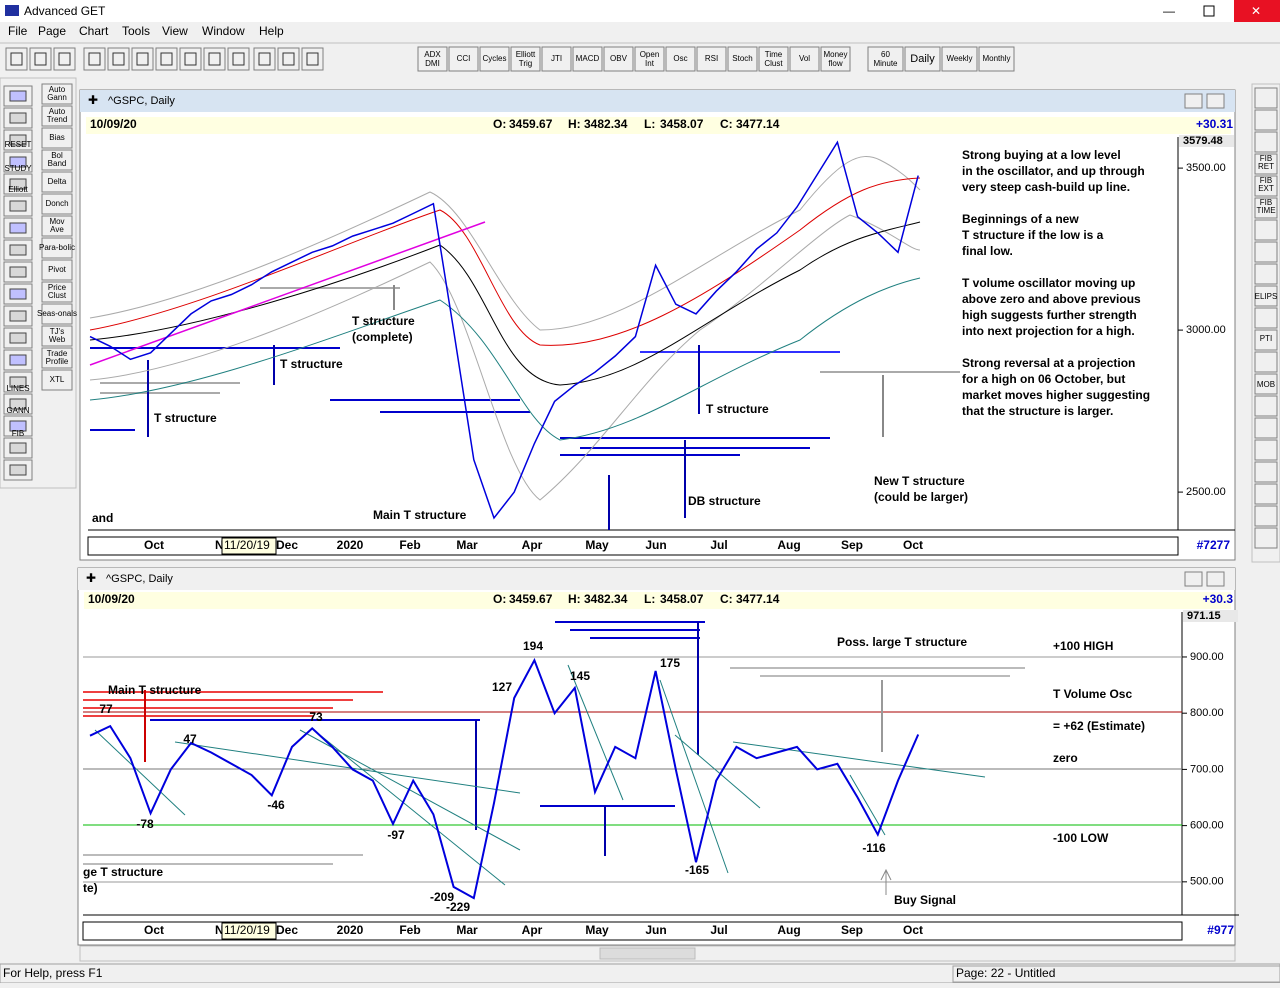 This screenshot has height=988, width=1280. What do you see at coordinates (18, 31) in the screenshot?
I see `menu-item: File` at bounding box center [18, 31].